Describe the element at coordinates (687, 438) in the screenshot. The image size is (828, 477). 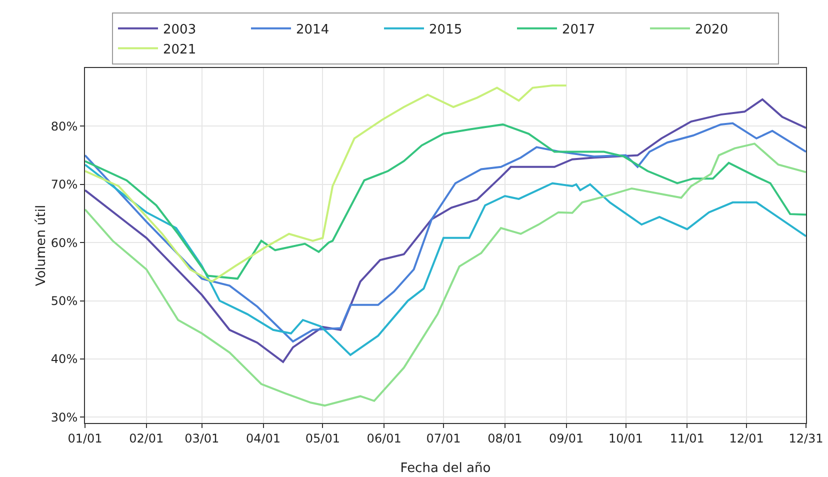
I see `x-tick-label: 11/01` at that location.